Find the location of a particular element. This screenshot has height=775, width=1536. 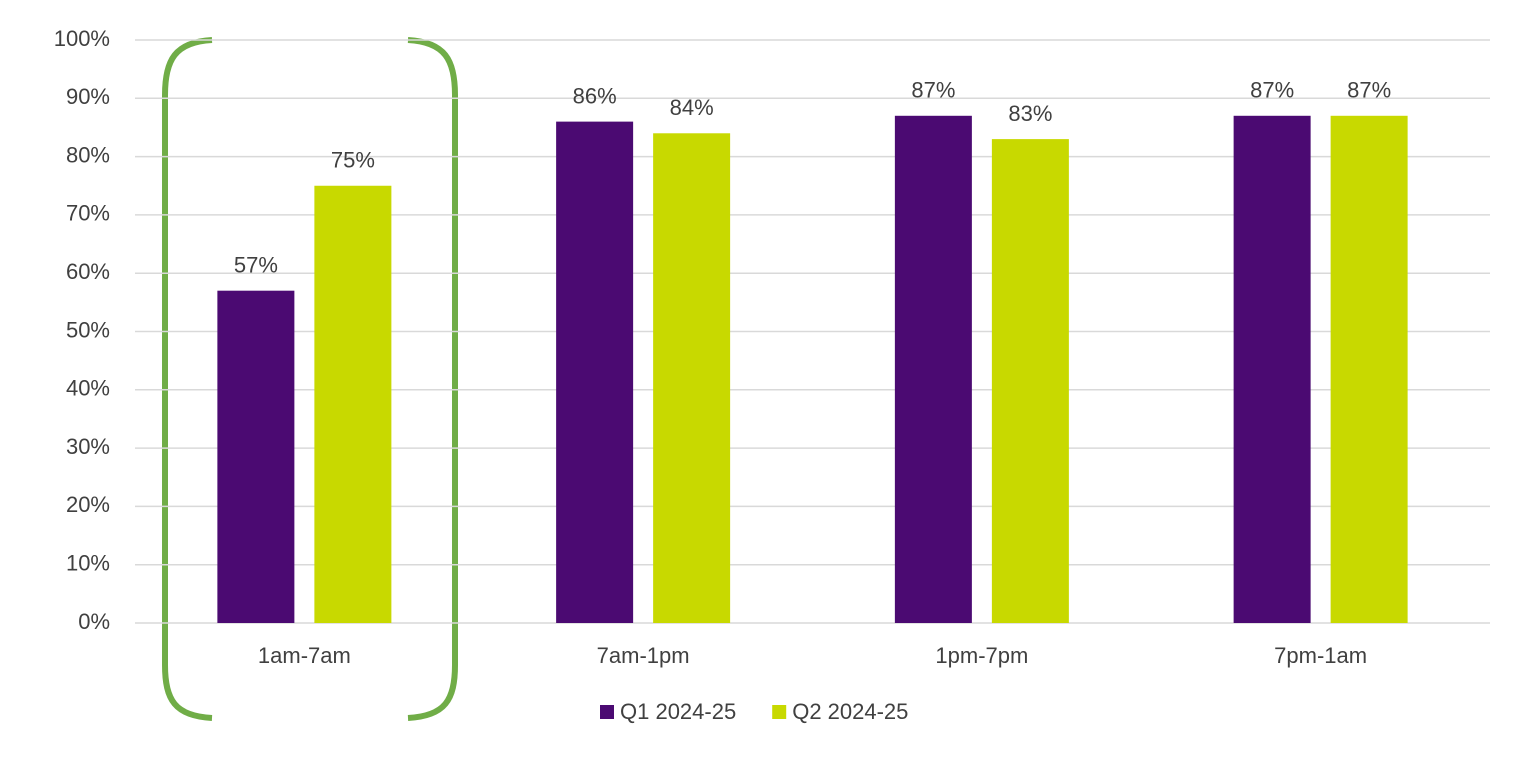

y-tick-label: 50% is located at coordinates (88, 329).